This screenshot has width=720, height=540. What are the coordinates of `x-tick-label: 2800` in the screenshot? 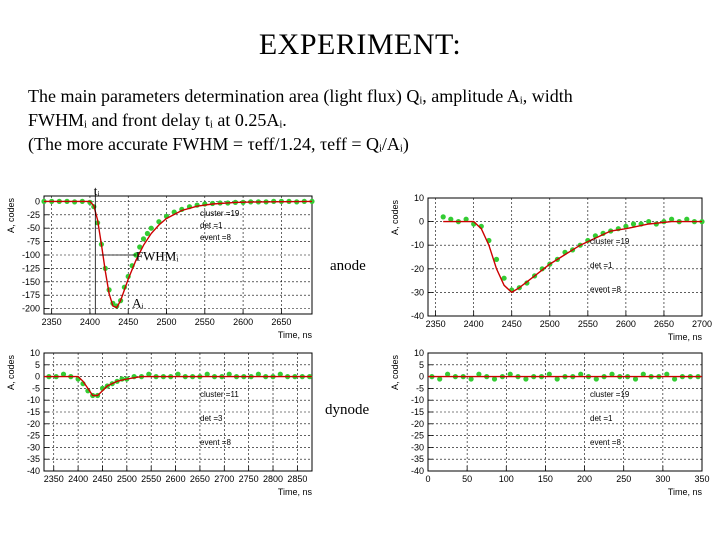 It's located at (273, 479).